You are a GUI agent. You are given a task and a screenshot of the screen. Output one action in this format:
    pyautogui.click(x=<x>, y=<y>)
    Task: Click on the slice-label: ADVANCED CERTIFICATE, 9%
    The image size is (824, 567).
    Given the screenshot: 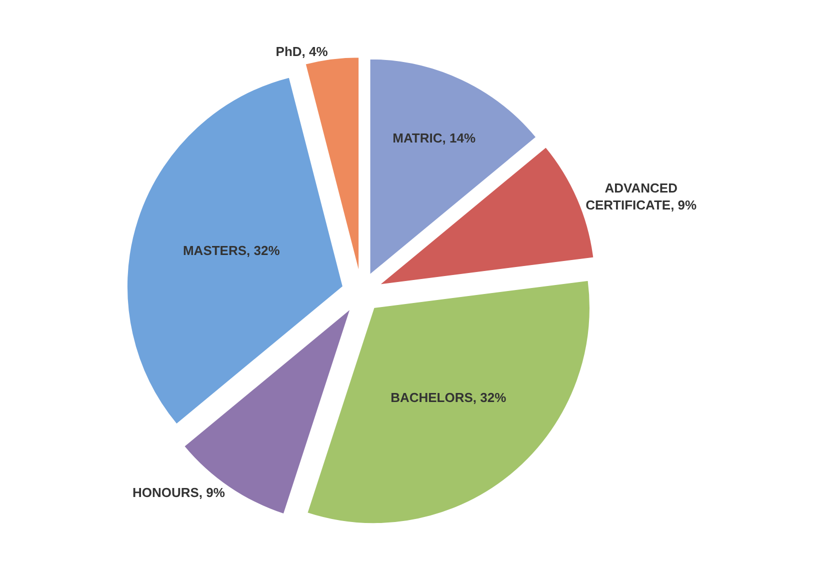 What is the action you would take?
    pyautogui.click(x=642, y=196)
    